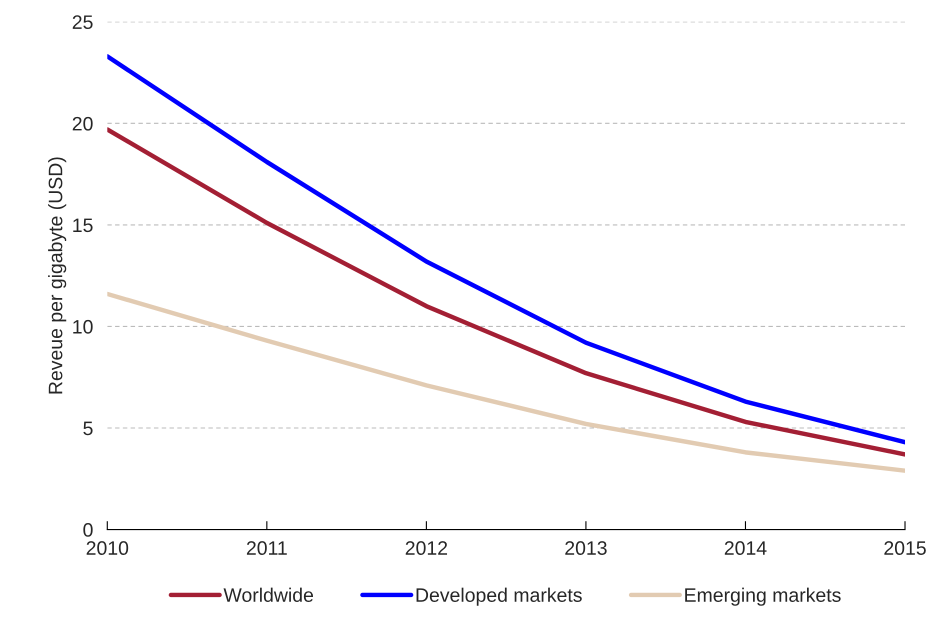  I want to click on x-tick-label: 2014, so click(745, 548).